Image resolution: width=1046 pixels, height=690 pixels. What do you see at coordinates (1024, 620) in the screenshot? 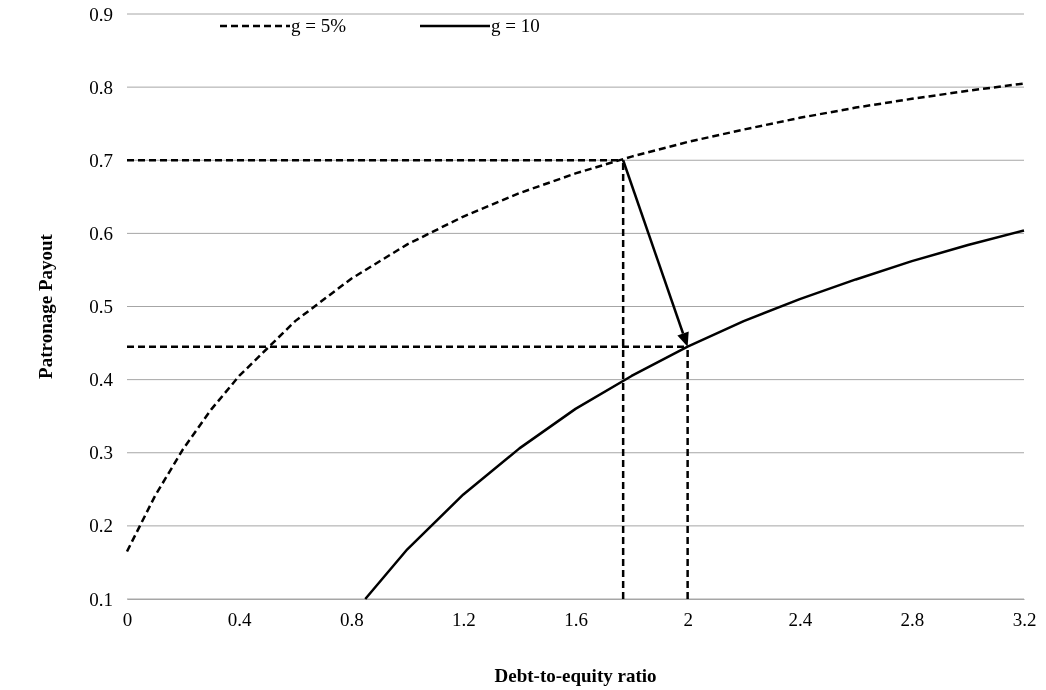
I see `x-tick-label: 3.2` at bounding box center [1024, 620].